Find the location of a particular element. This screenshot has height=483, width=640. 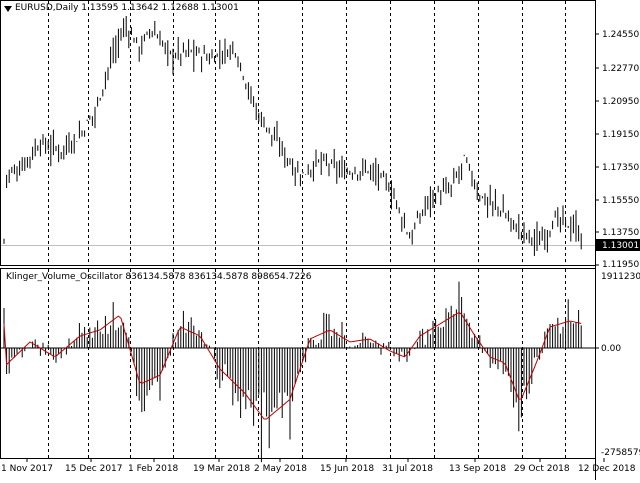

current-price-badge is located at coordinates (618, 245).